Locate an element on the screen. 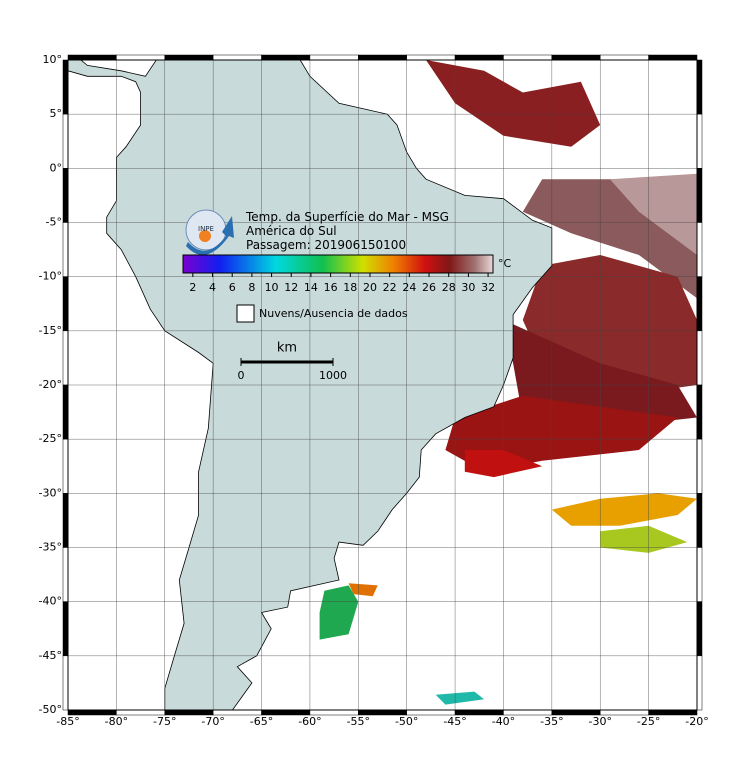  x-tick-label: -30° is located at coordinates (599, 721).